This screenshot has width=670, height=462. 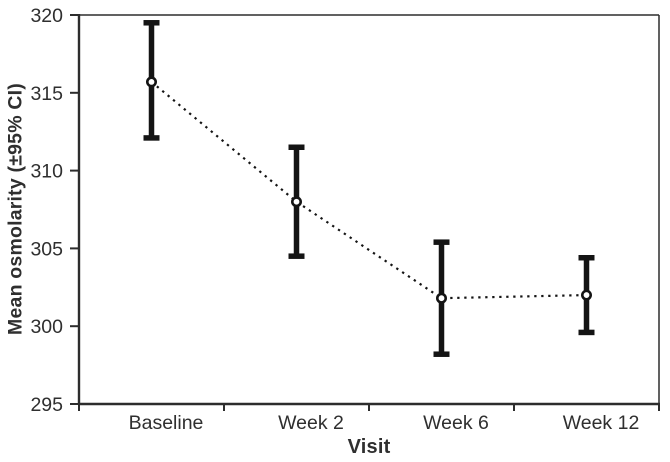 What do you see at coordinates (46, 16) in the screenshot?
I see `y-tick-label: 320` at bounding box center [46, 16].